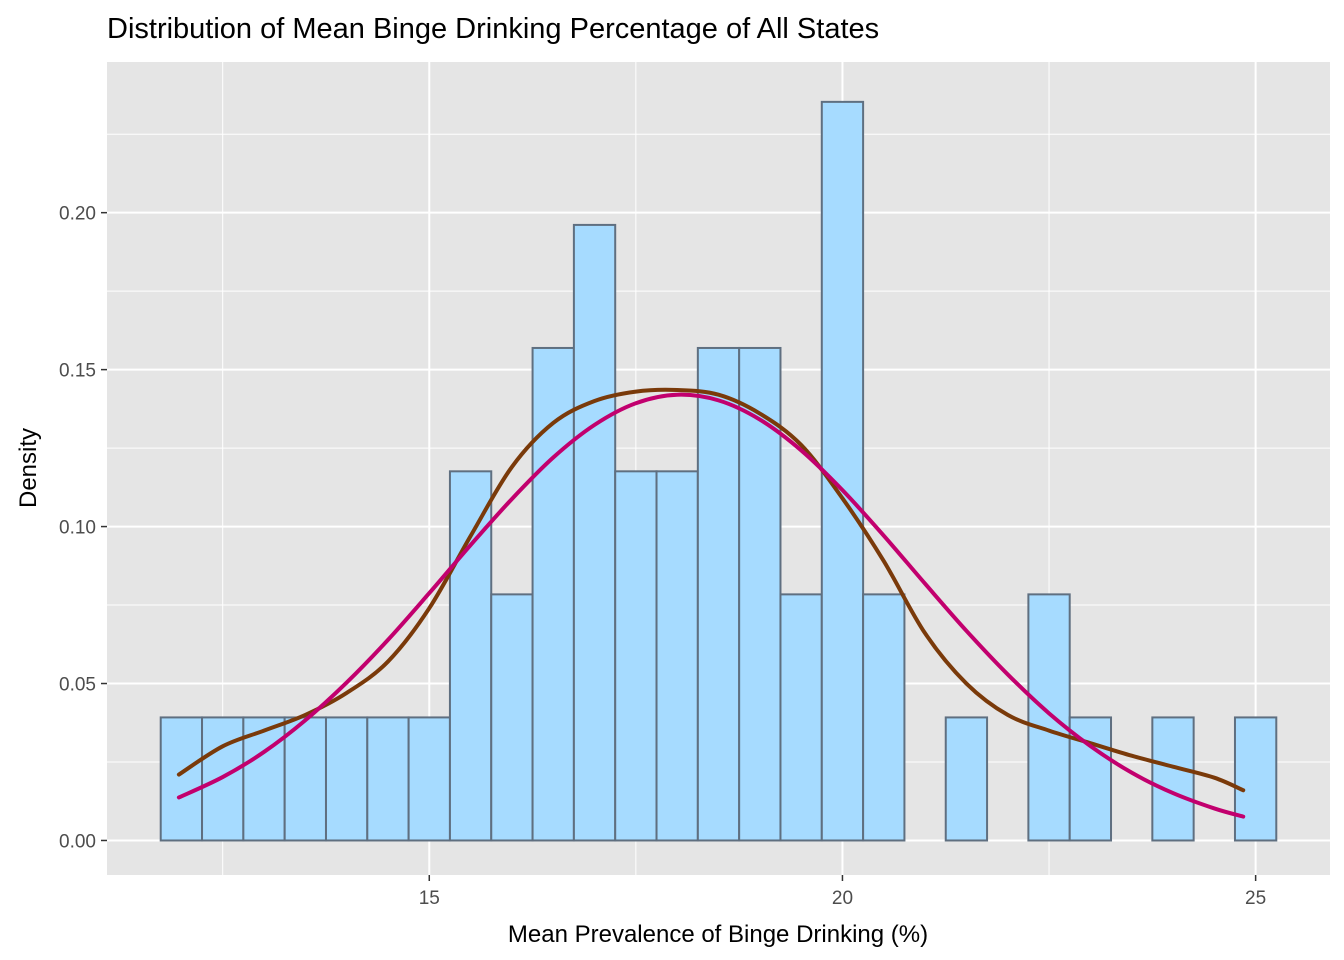  Describe the element at coordinates (1255, 898) in the screenshot. I see `x-tick-label: 25` at that location.